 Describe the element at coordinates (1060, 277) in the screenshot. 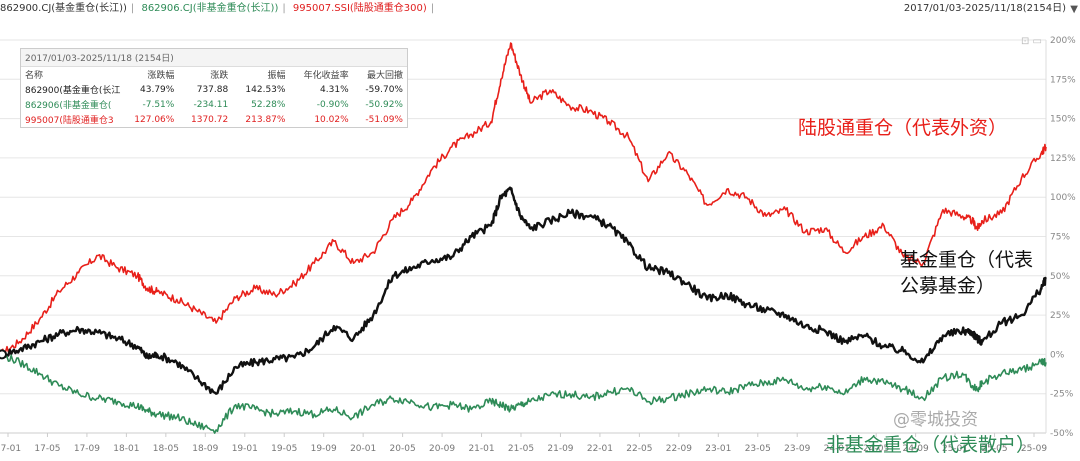

I see `y-tick-label: 50%` at that location.